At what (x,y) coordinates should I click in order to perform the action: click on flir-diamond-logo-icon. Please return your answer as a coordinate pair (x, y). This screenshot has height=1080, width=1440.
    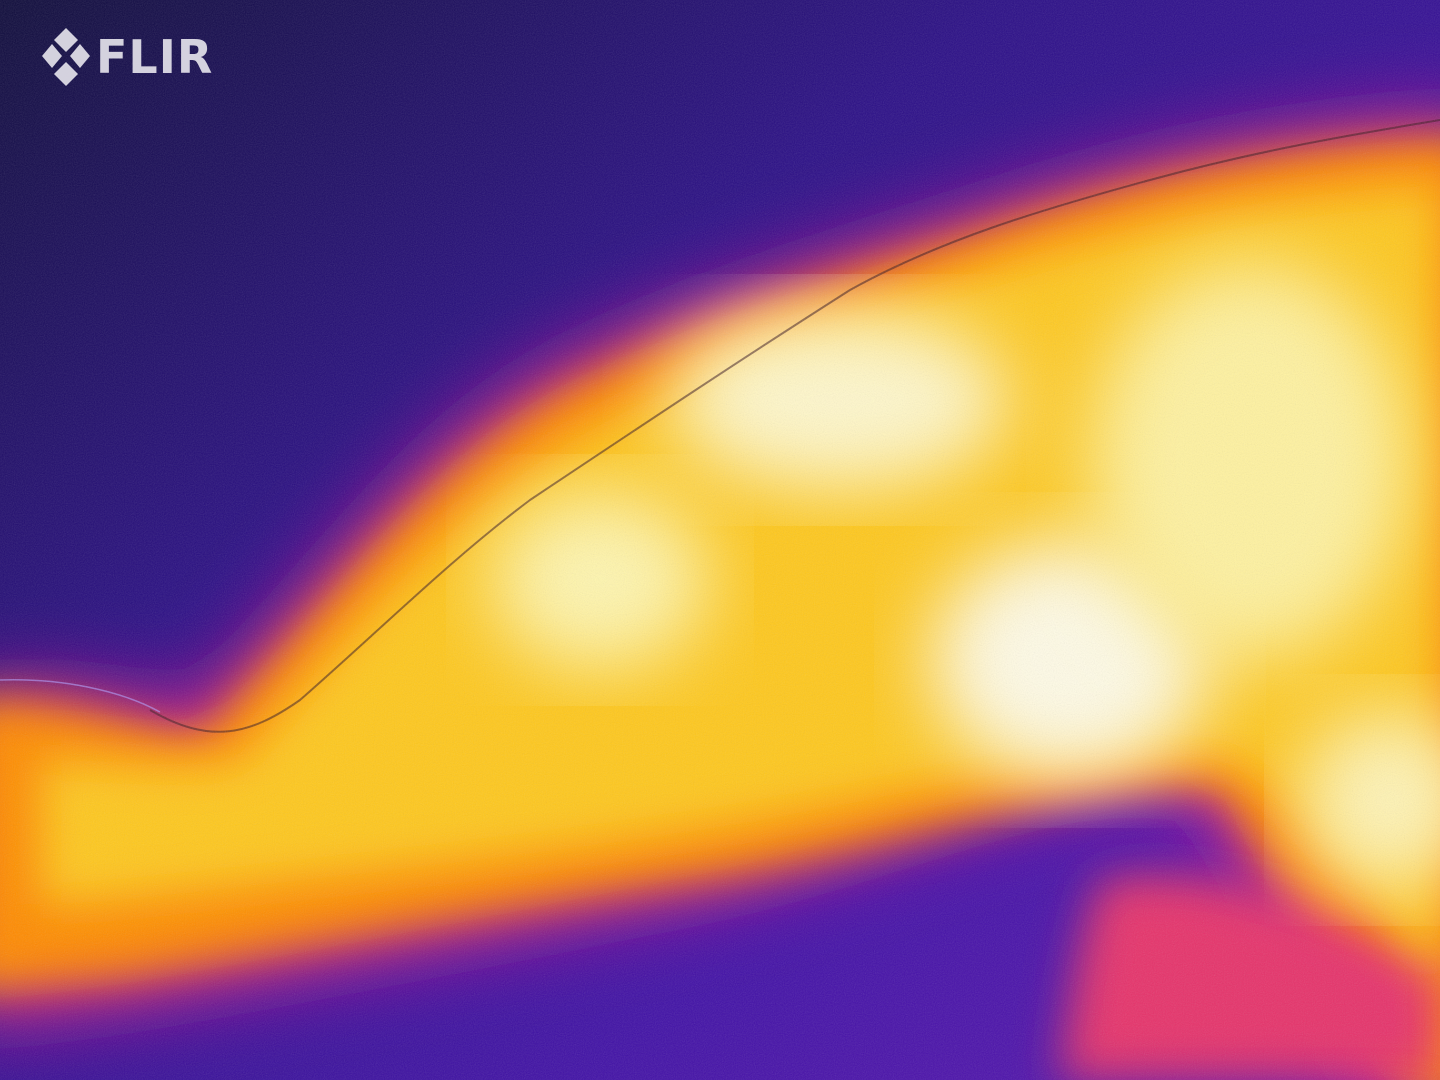
    Looking at the image, I should click on (66, 57).